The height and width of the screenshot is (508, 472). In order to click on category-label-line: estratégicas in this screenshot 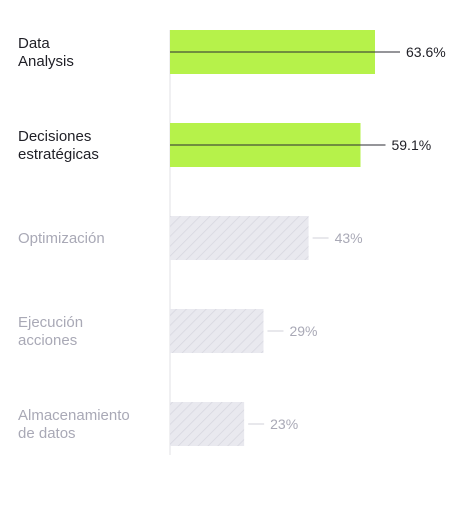, I will do `click(58, 154)`.